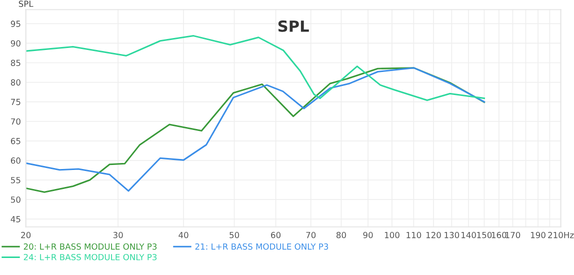 The image size is (574, 275). What do you see at coordinates (561, 235) in the screenshot?
I see `x-tick-label: 210Hz` at bounding box center [561, 235].